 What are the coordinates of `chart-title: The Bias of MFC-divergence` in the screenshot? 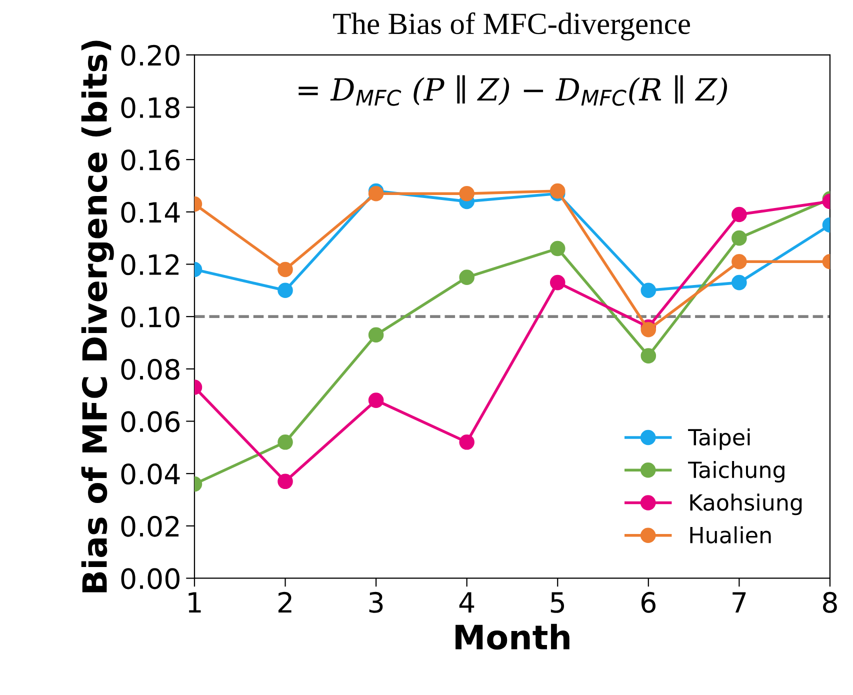 It's located at (511, 26).